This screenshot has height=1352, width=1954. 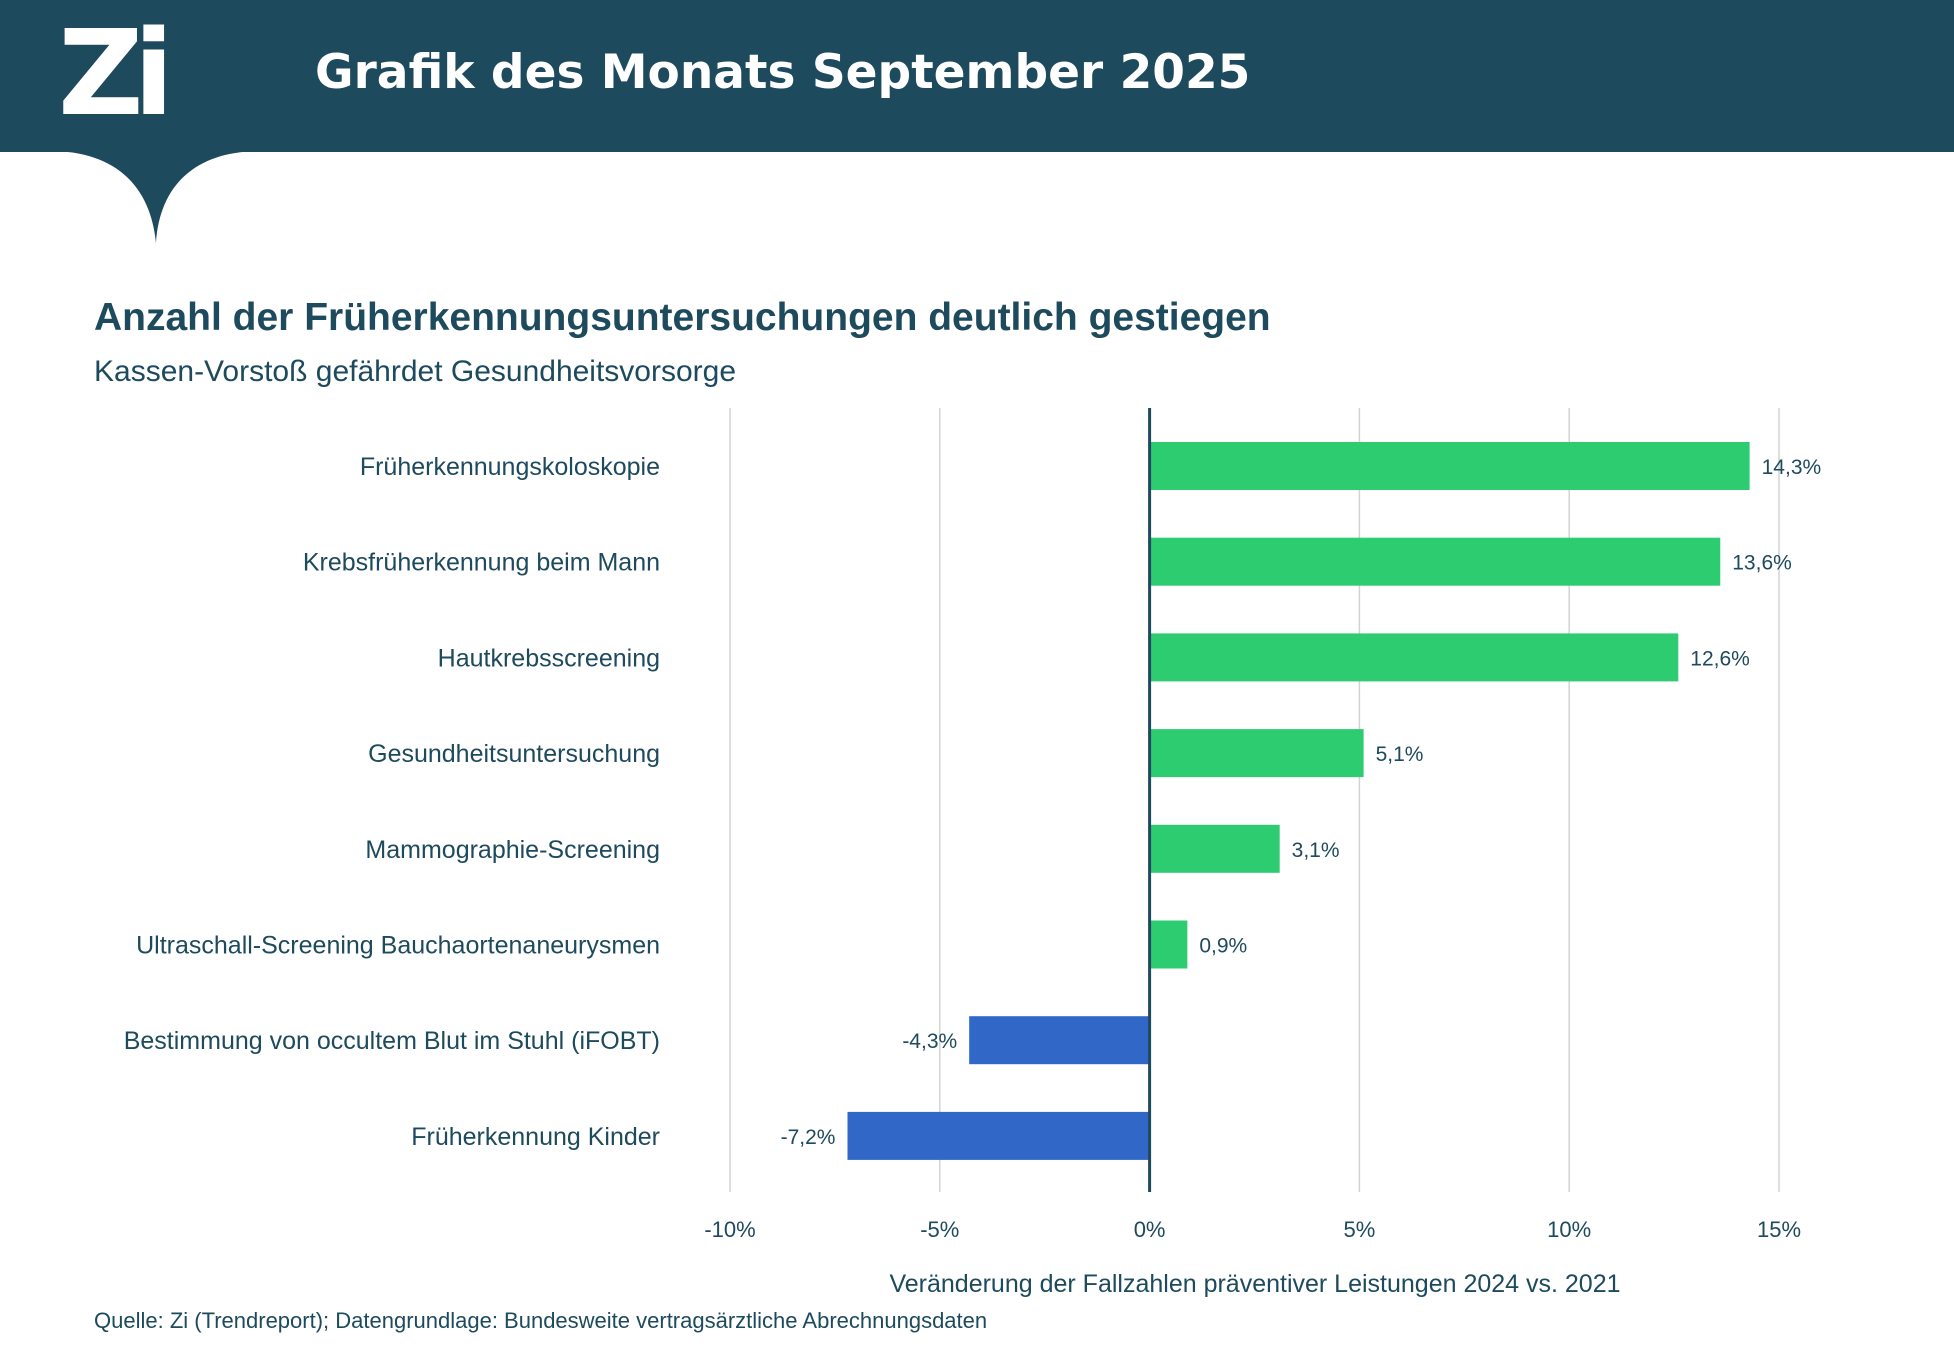 I want to click on x-tick-label: -5%, so click(x=939, y=1229).